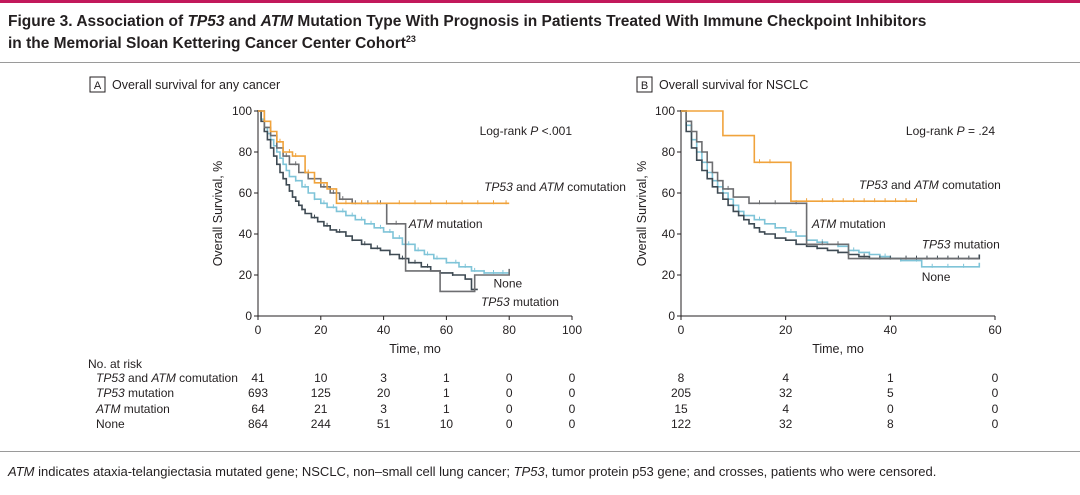 This screenshot has width=1080, height=495. I want to click on panel-a-y-tick-label: 60, so click(246, 193).